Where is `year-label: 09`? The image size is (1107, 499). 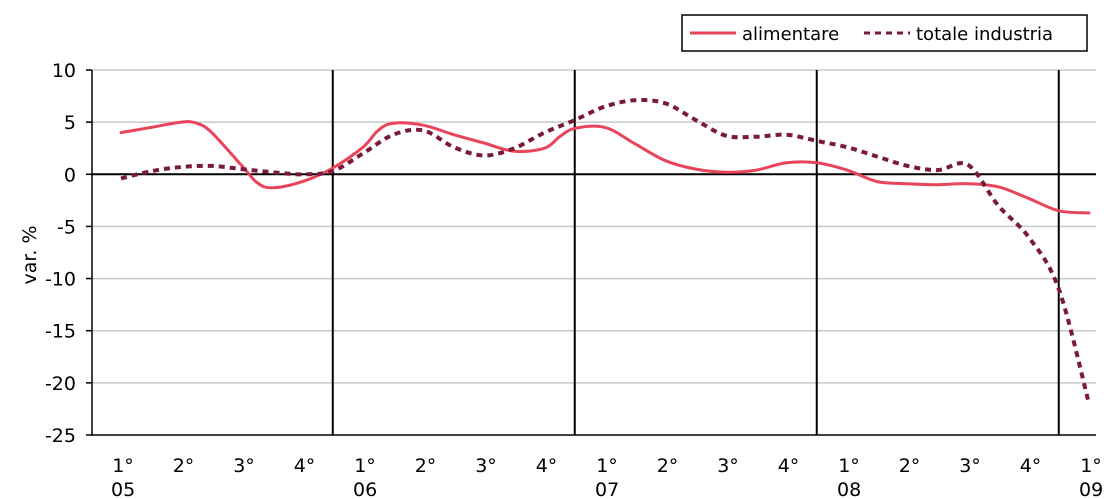 year-label: 09 is located at coordinates (1091, 489).